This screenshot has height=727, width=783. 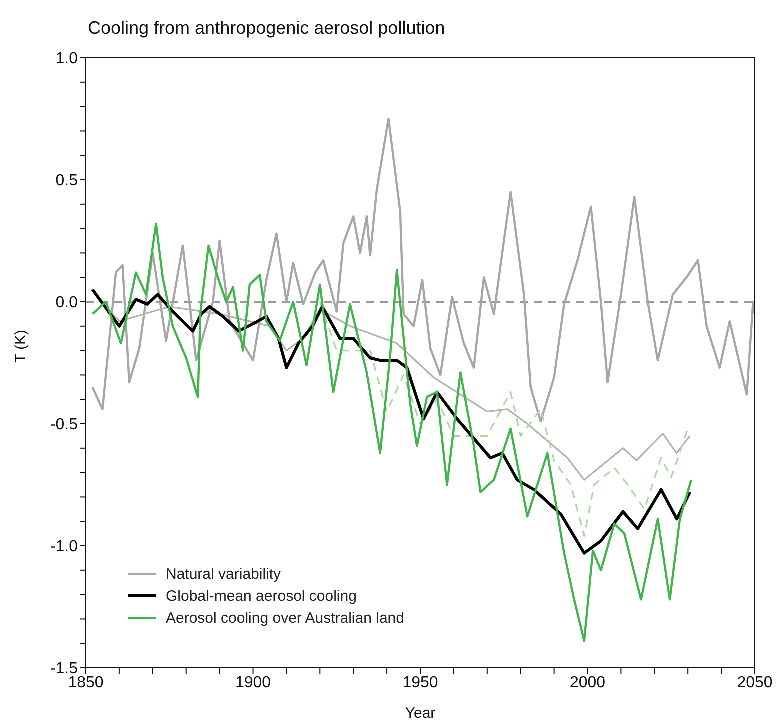 I want to click on chart-title: Cooling from anthropogenic aerosol pollution, so click(x=267, y=28).